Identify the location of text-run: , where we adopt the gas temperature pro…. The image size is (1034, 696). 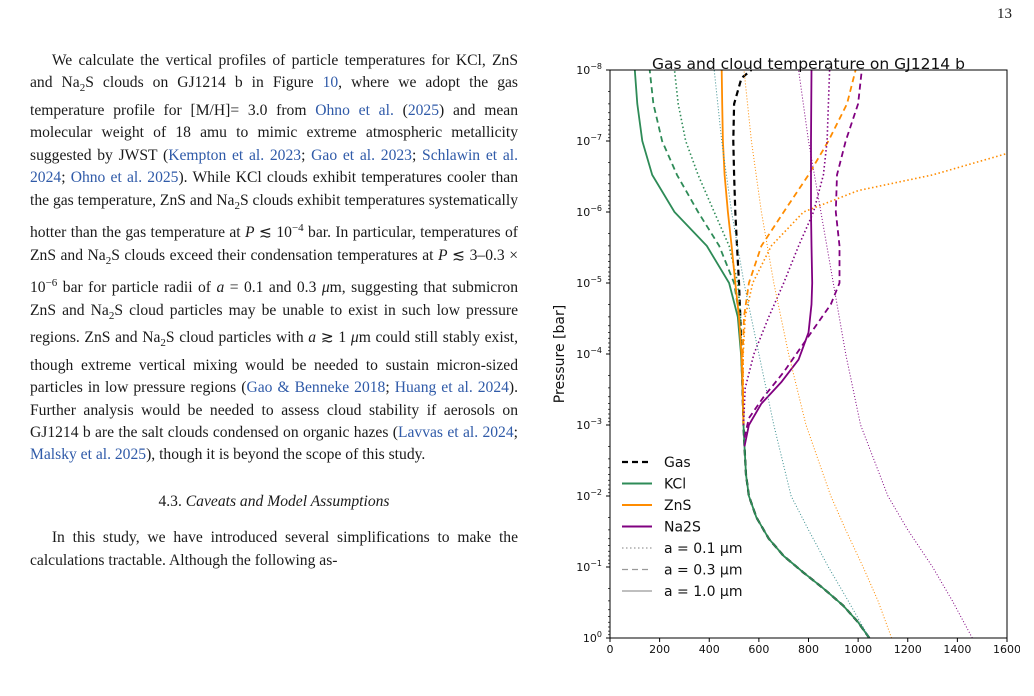
(274, 96).